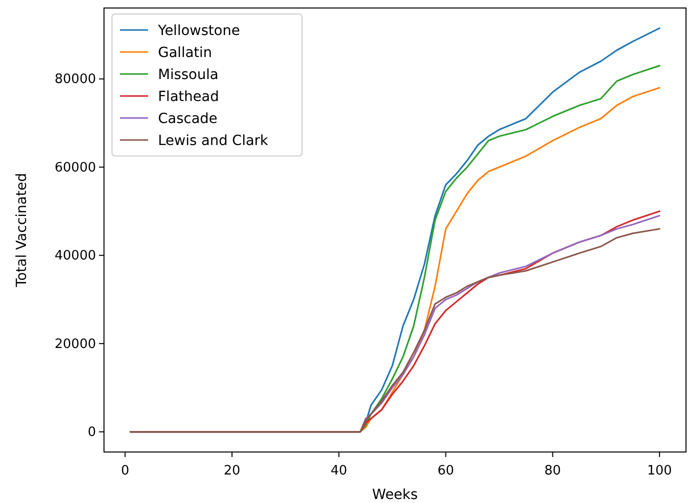 The image size is (690, 503). I want to click on y-tick-label: 80000, so click(75, 80).